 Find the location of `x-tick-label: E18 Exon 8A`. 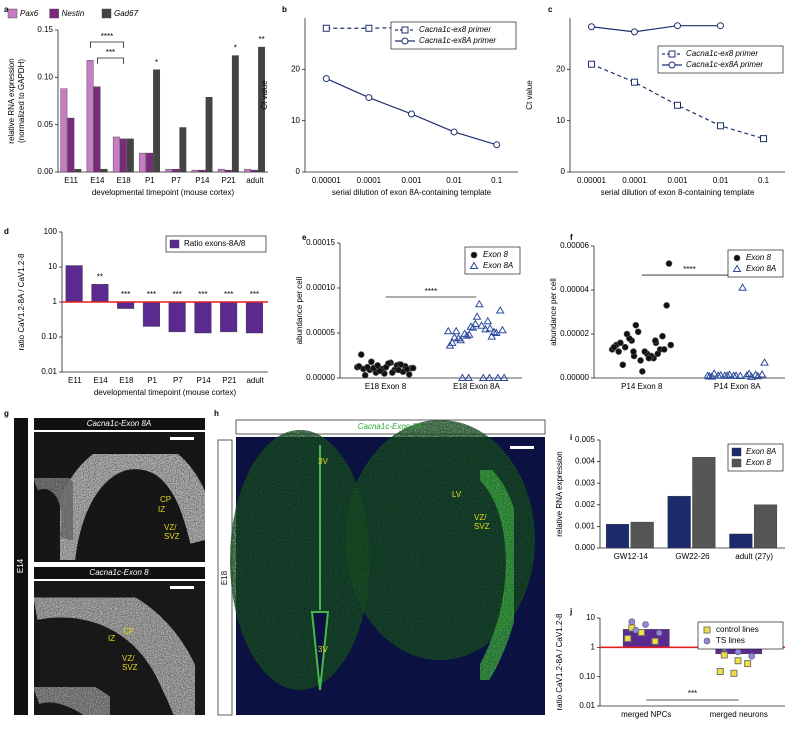

x-tick-label: E18 Exon 8A is located at coordinates (476, 386).